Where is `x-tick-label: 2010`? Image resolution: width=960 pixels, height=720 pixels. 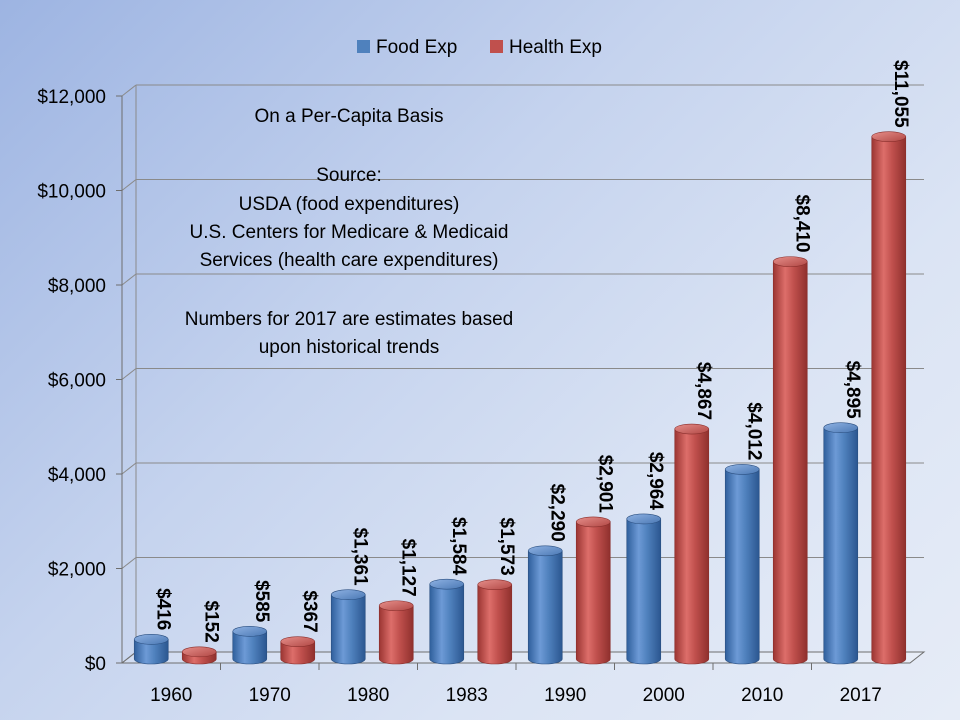 x-tick-label: 2010 is located at coordinates (762, 695).